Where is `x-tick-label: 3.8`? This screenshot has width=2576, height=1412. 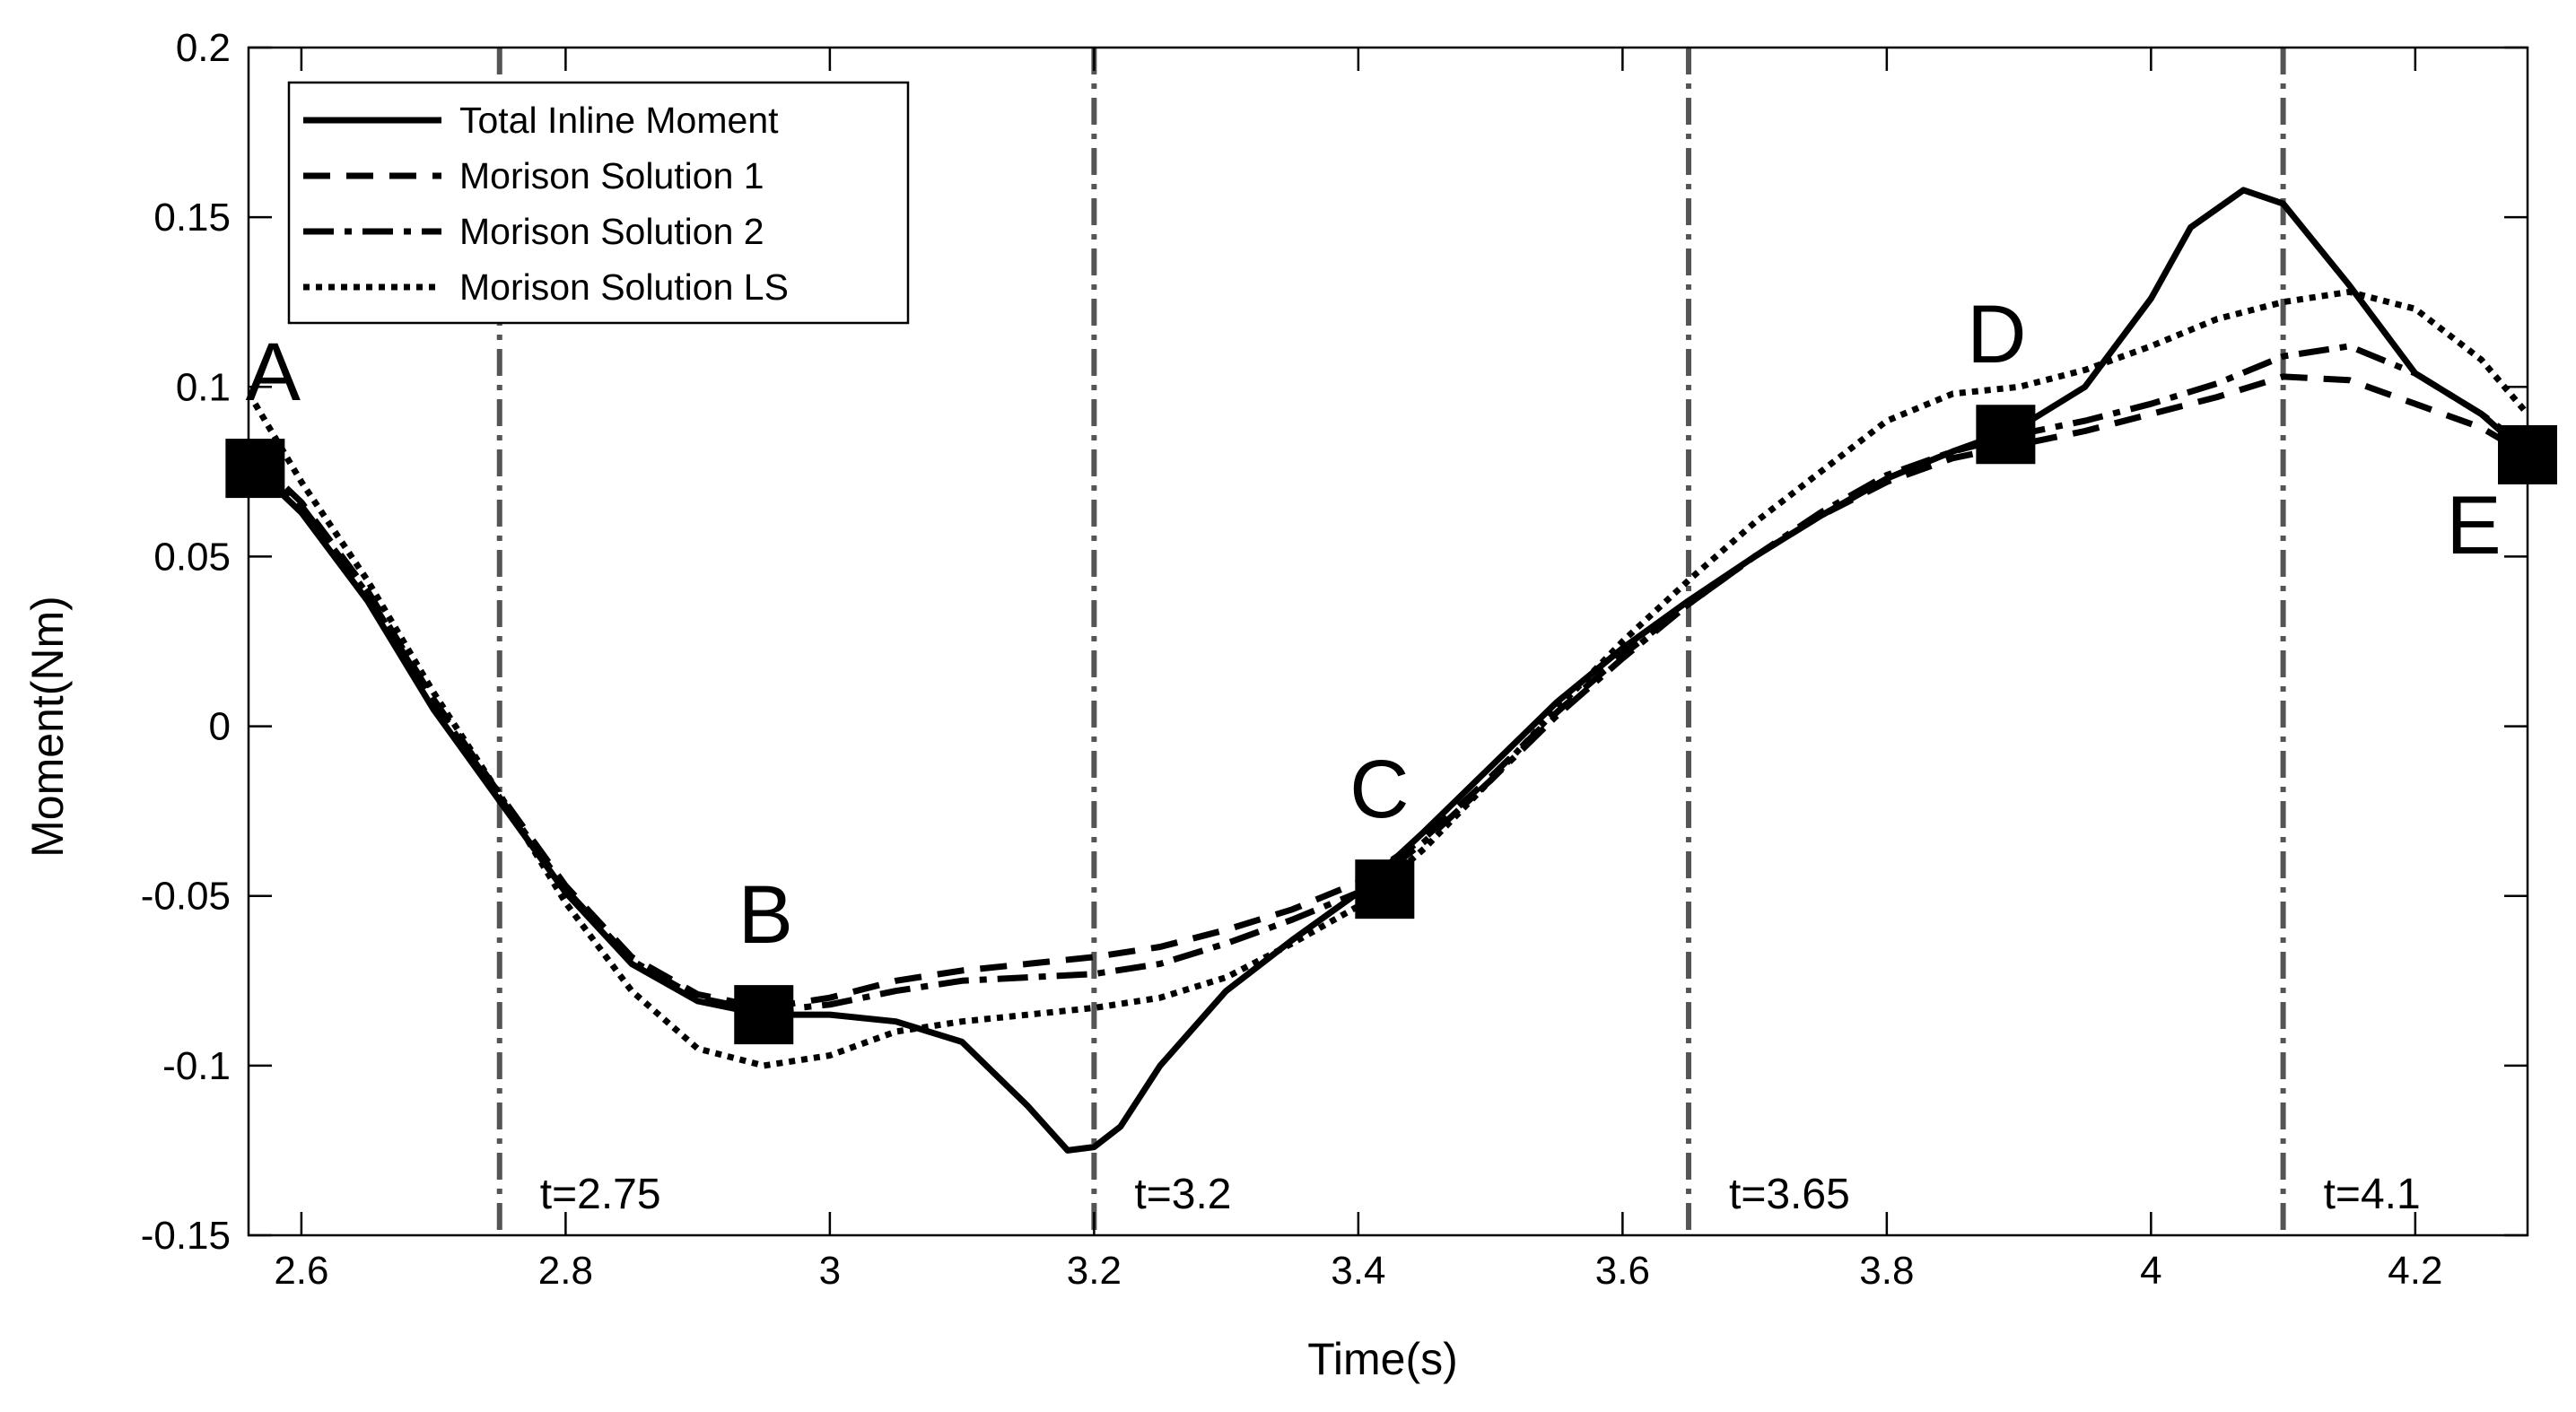 x-tick-label: 3.8 is located at coordinates (1886, 1271).